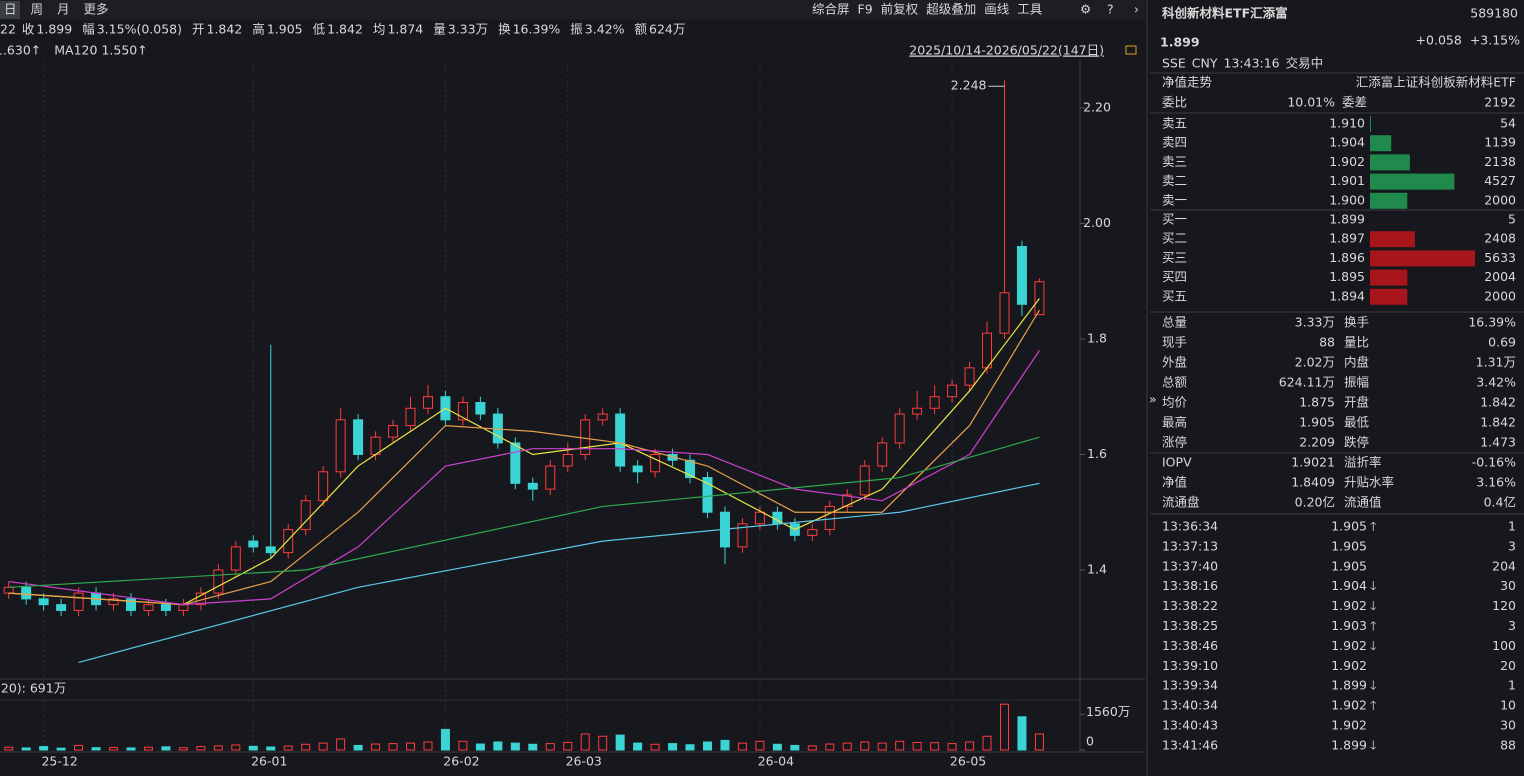  Describe the element at coordinates (641, 29) in the screenshot. I see `quote-label: 额` at that location.